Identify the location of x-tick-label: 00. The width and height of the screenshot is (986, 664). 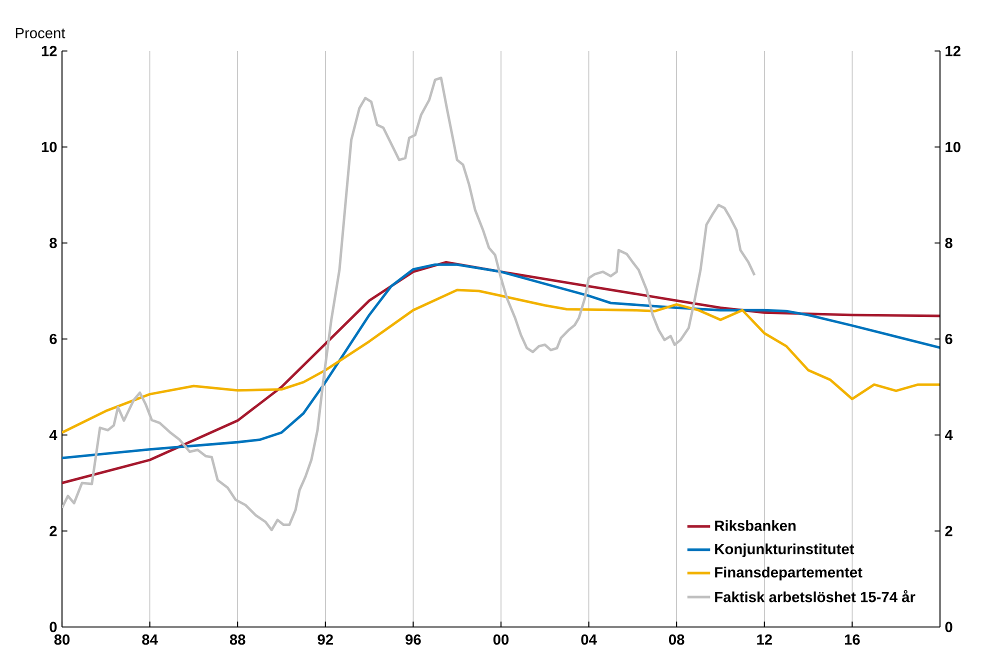
(501, 639).